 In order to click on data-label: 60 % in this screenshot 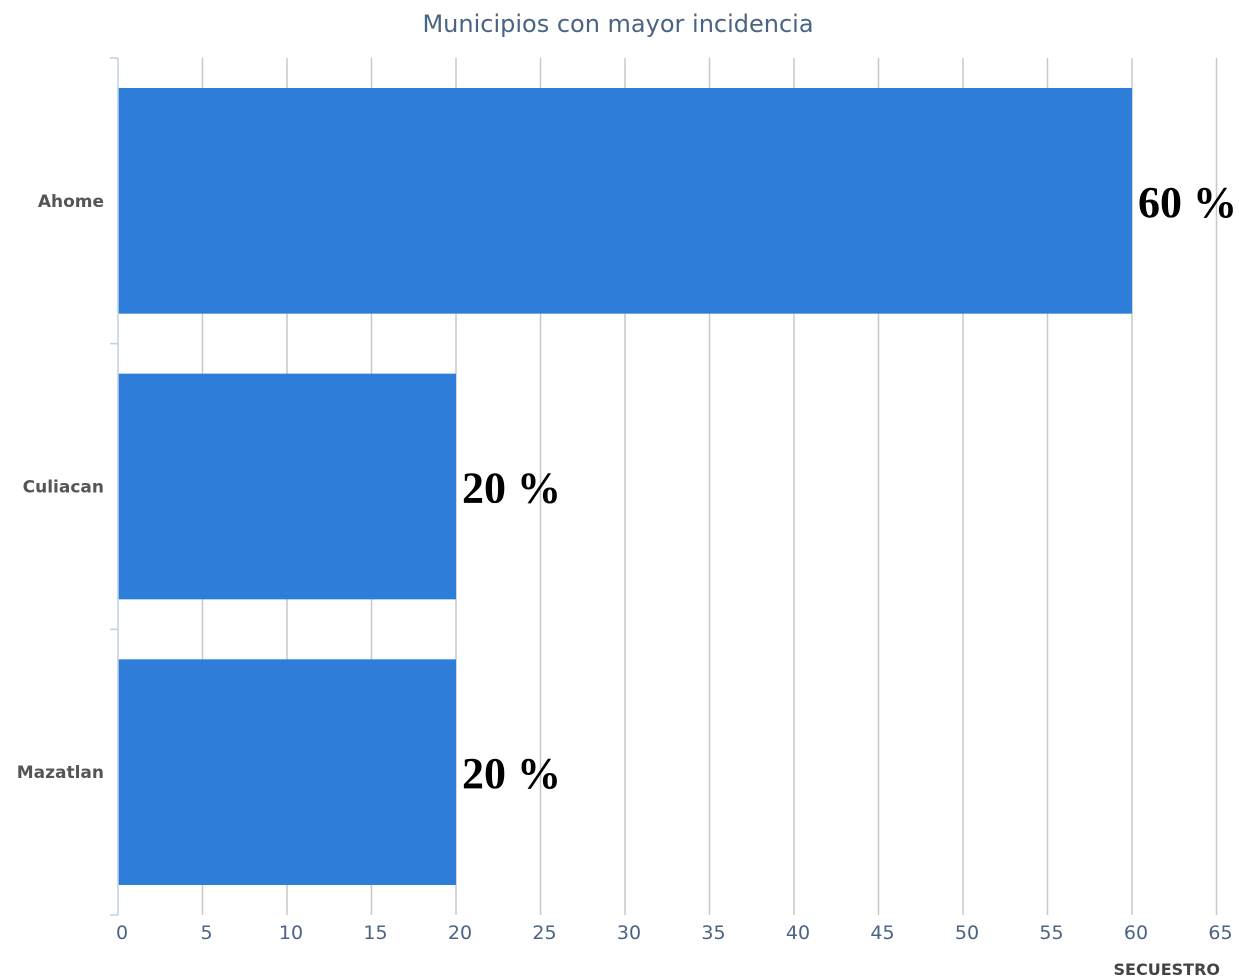, I will do `click(1187, 202)`.